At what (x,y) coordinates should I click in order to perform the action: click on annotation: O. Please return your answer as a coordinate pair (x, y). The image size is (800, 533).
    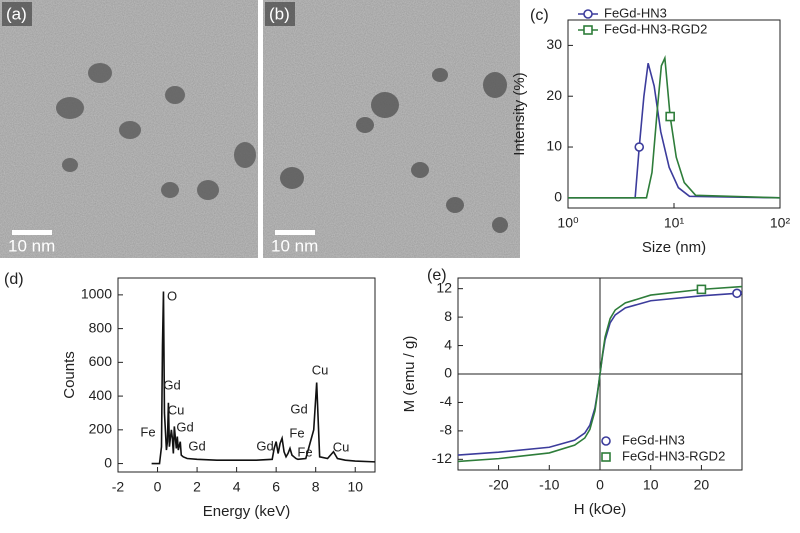
    Looking at the image, I should click on (172, 295).